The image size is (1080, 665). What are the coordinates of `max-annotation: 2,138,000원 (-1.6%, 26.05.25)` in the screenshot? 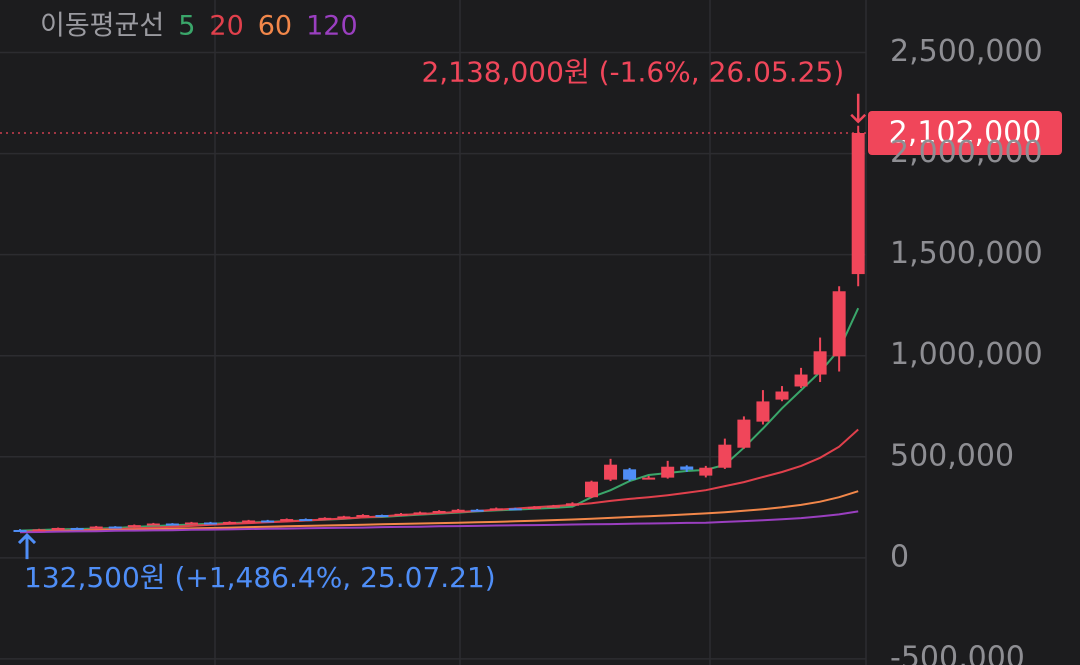 It's located at (632, 72).